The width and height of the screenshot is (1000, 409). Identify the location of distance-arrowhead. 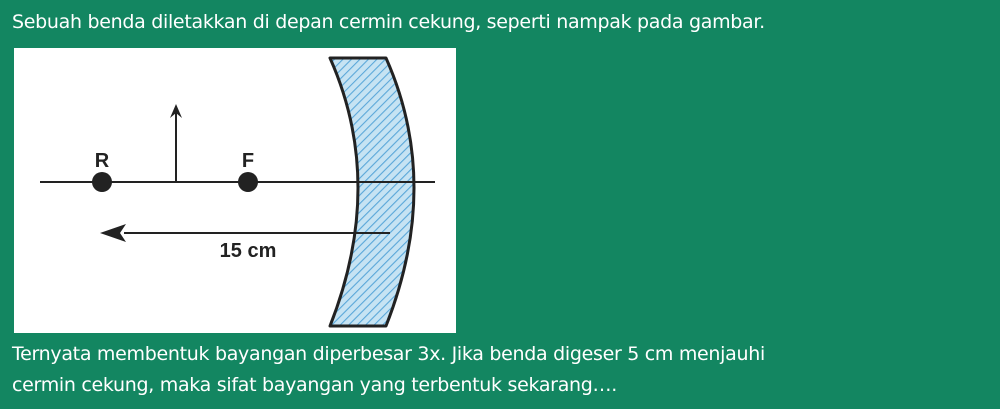
(113, 233).